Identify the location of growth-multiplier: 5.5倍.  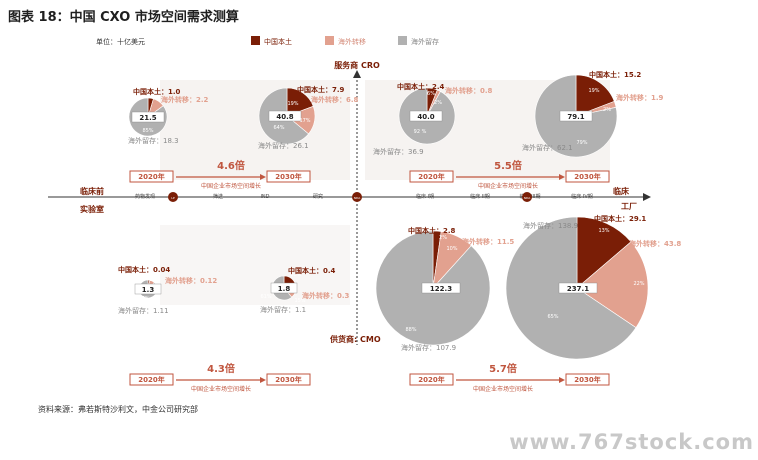
(508, 165).